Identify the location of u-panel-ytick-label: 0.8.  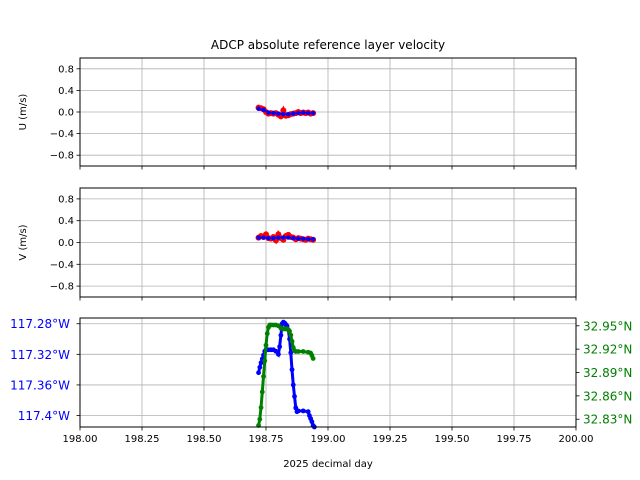
(66, 69).